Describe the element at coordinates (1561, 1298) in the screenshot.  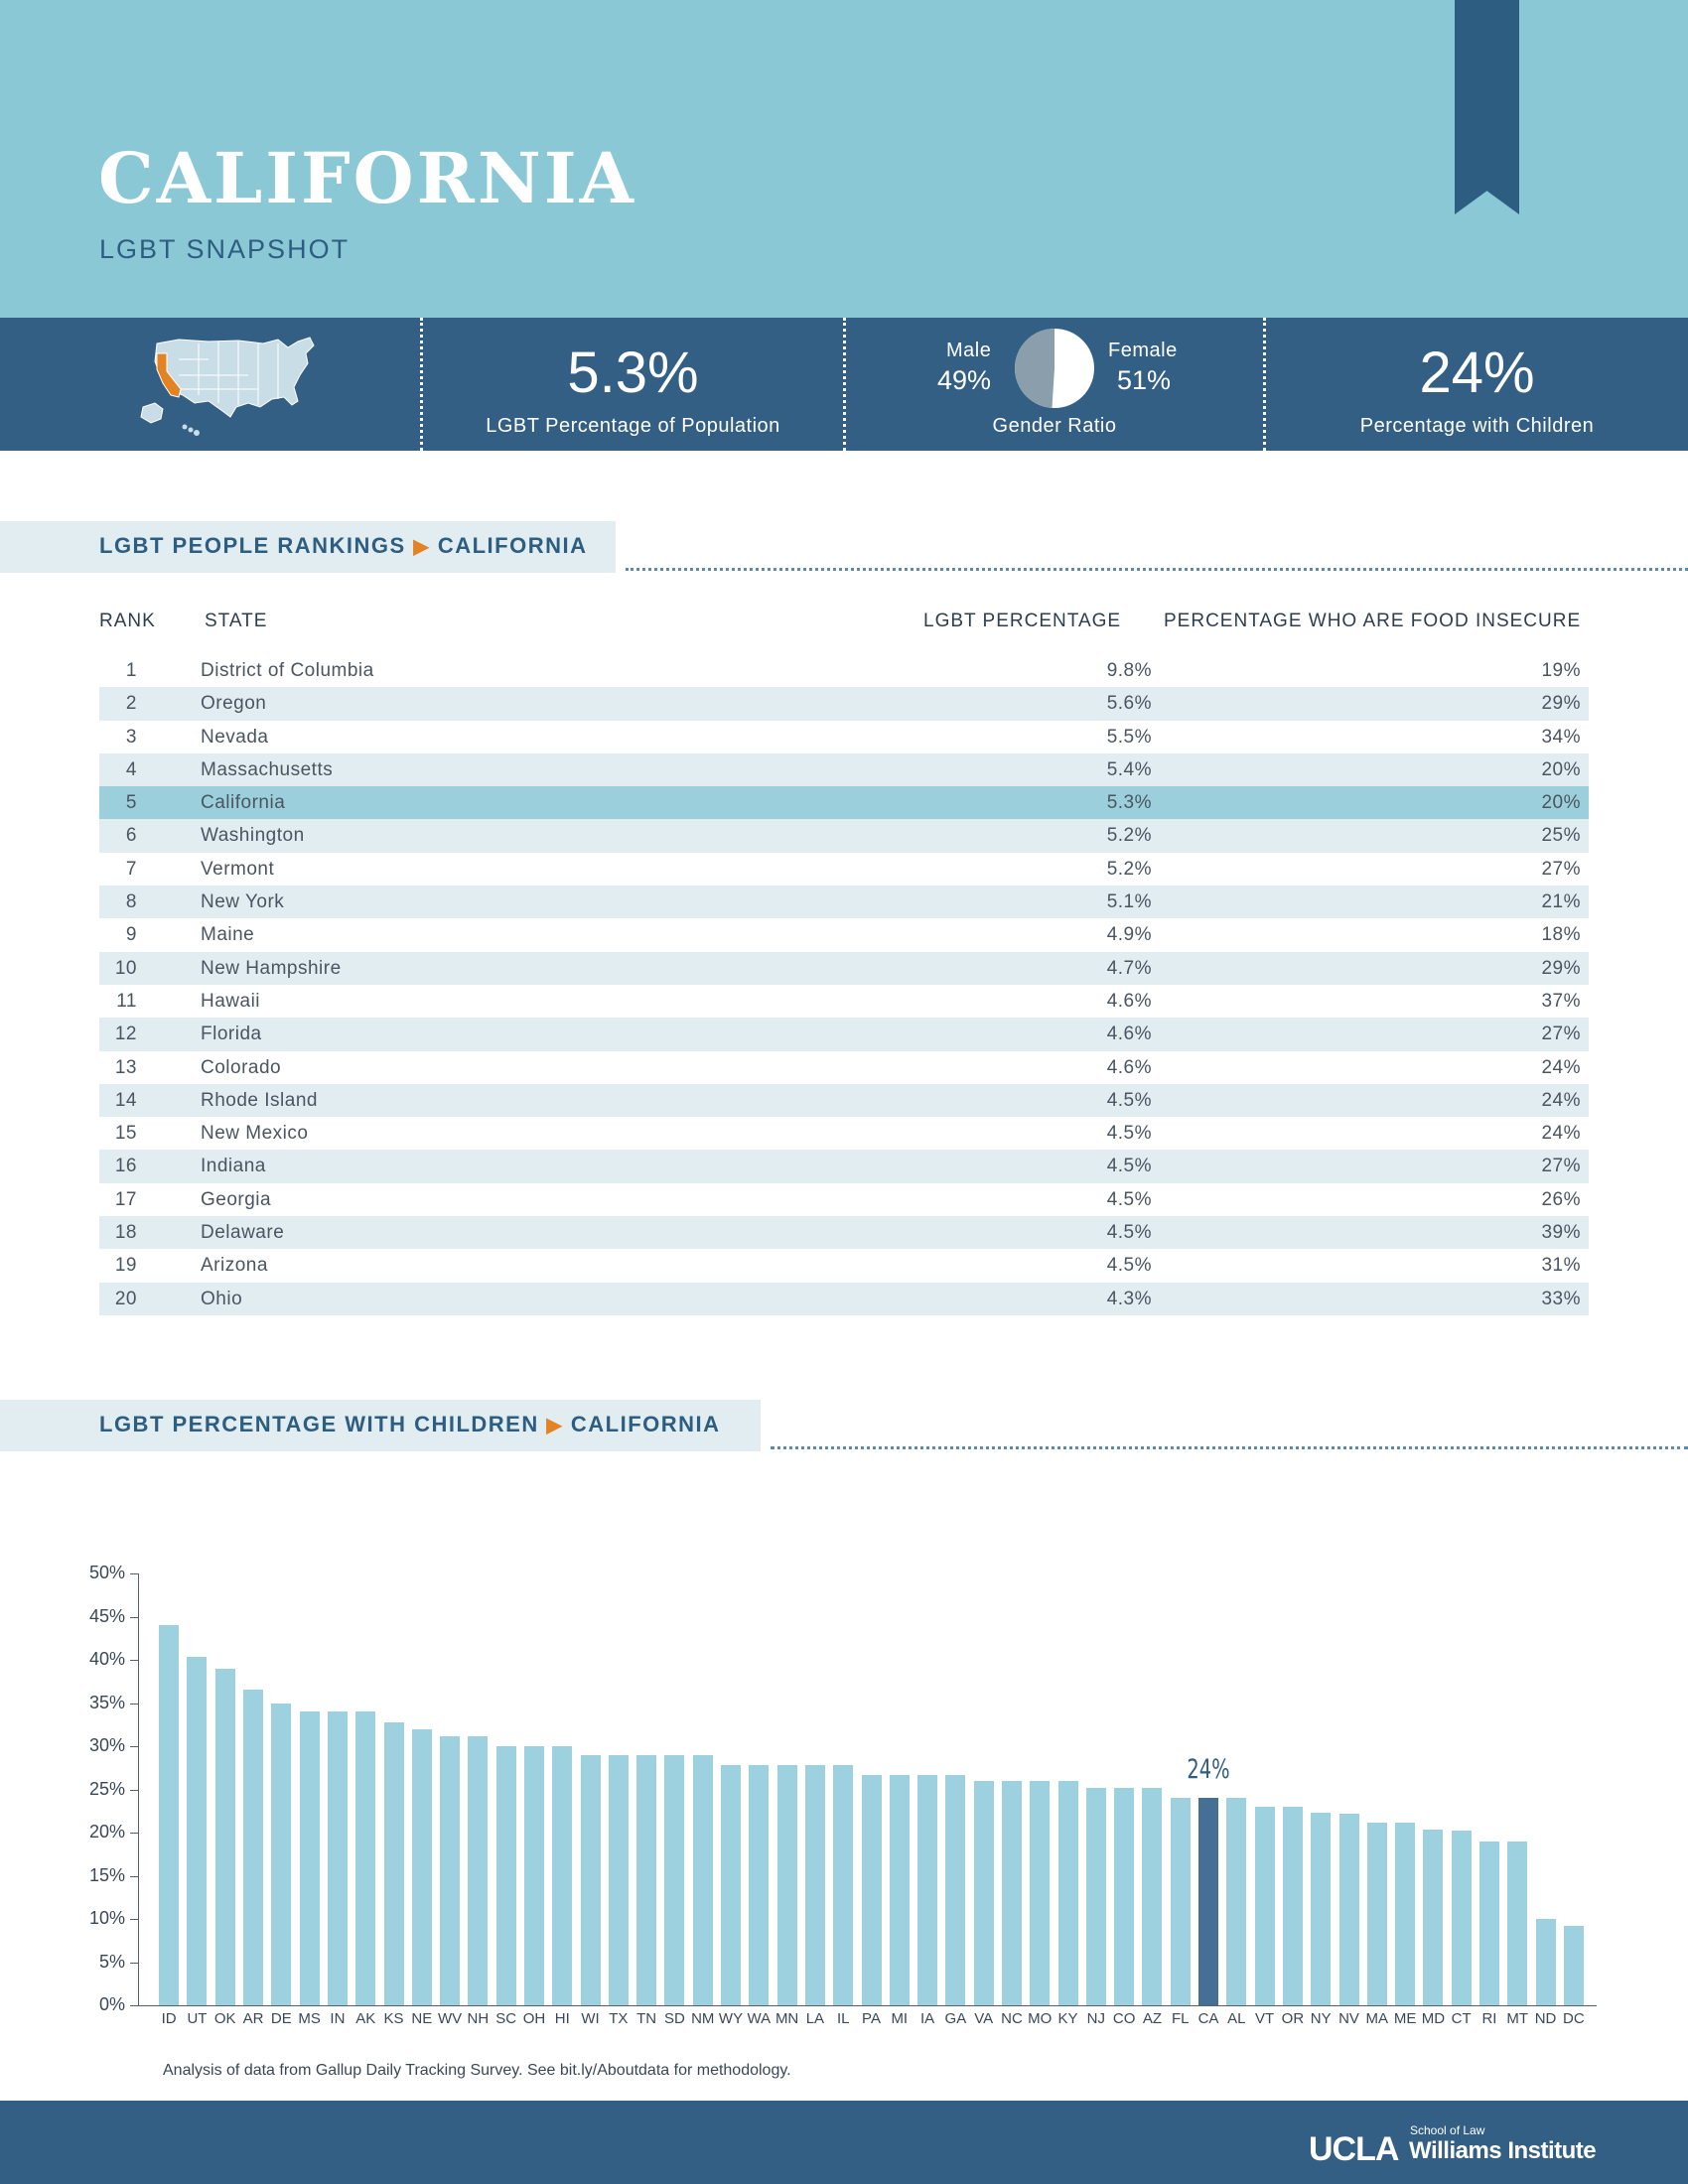
I see `row-food-insecure: 33%` at that location.